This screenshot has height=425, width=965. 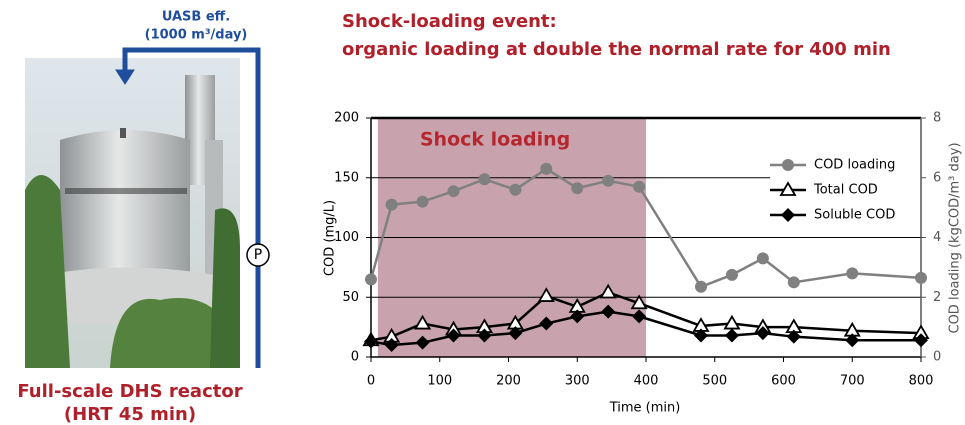 I want to click on arrow-label: (1000 m³/day), so click(x=196, y=35).